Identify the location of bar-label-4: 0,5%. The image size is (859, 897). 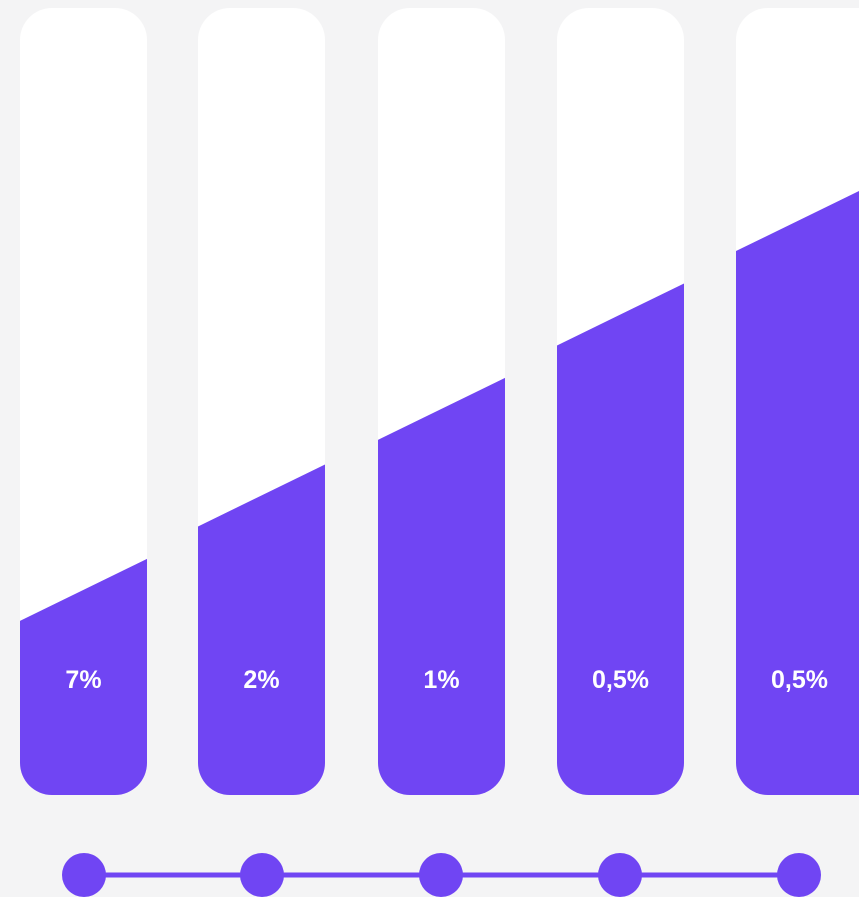
(620, 680).